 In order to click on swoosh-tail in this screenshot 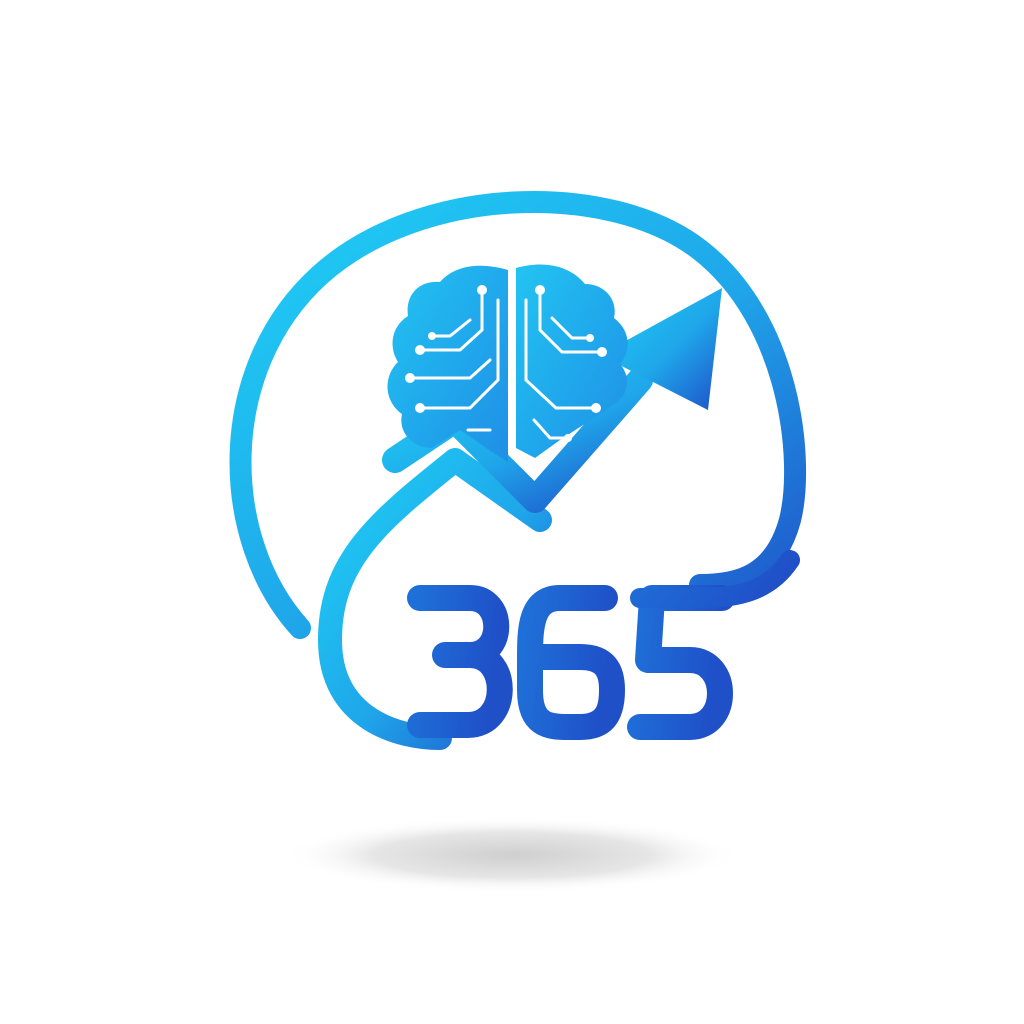, I will do `click(715, 579)`.